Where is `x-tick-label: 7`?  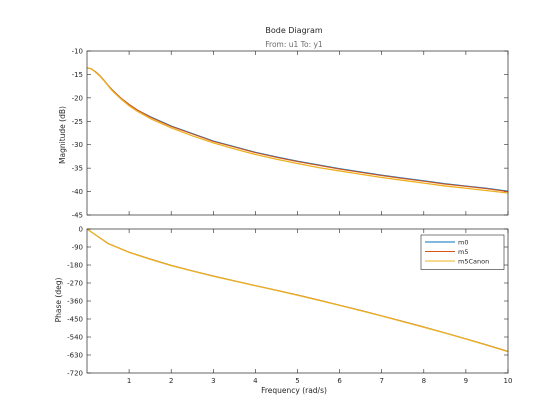 x-tick-label: 7 is located at coordinates (381, 381).